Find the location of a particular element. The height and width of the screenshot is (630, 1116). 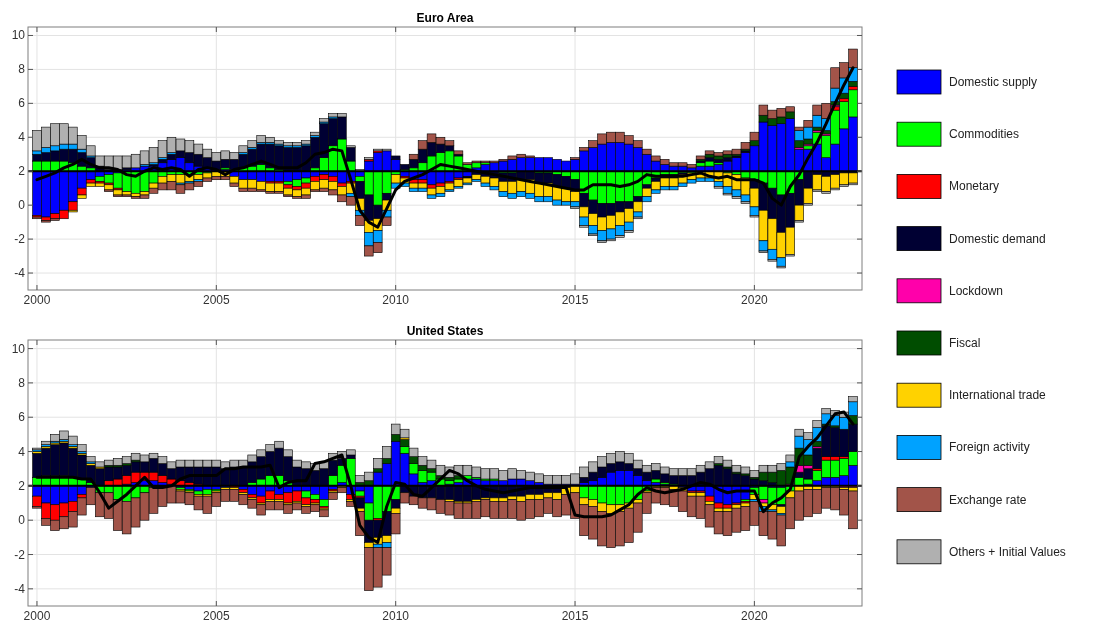

chart-title: Euro Area is located at coordinates (445, 18).